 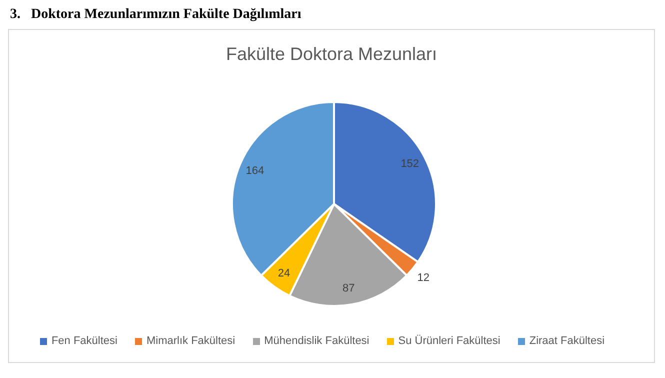 What do you see at coordinates (410, 164) in the screenshot?
I see `data-label: 152` at bounding box center [410, 164].